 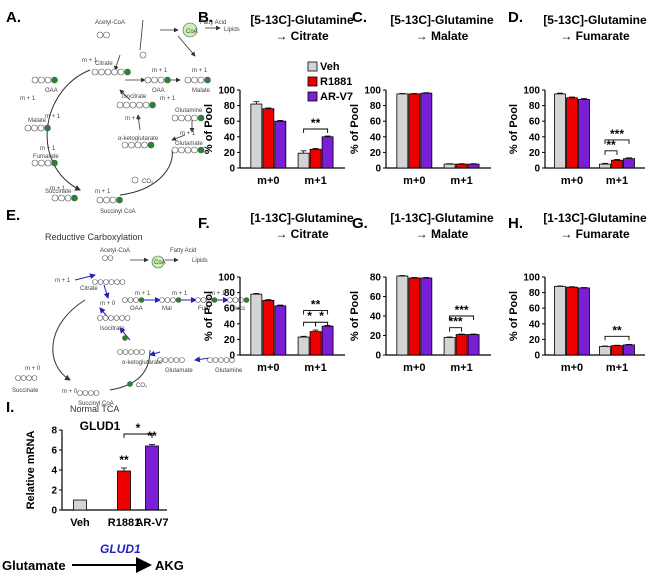 What do you see at coordinates (148, 182) in the screenshot?
I see `diagram-a-label: CO₂` at bounding box center [148, 182].